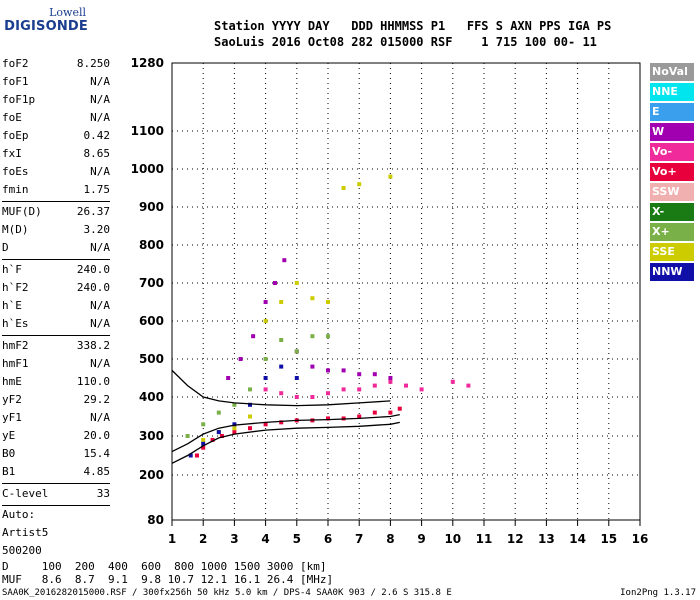  I want to click on legend-item: SSW, so click(672, 192).